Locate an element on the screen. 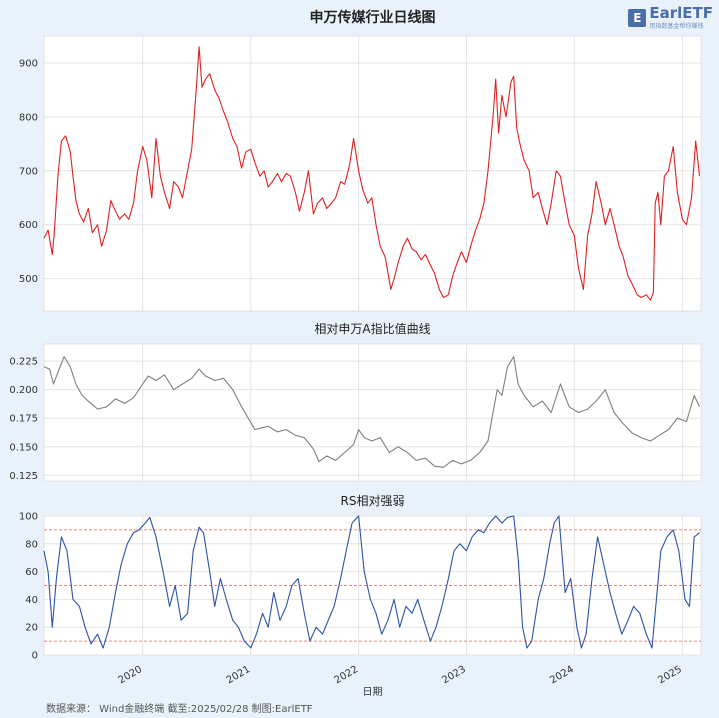  y-tick-label: 0.175 is located at coordinates (23, 419).